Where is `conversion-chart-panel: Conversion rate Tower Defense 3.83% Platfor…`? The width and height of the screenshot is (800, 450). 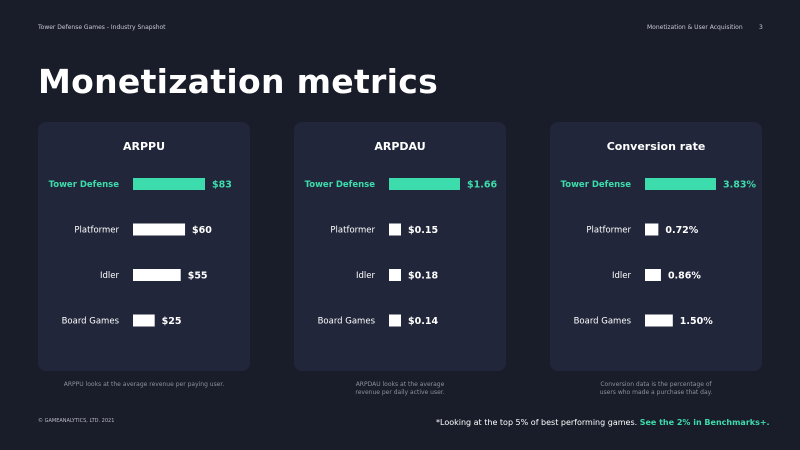
conversion-chart-panel: Conversion rate Tower Defense 3.83% Platfor… is located at coordinates (656, 246).